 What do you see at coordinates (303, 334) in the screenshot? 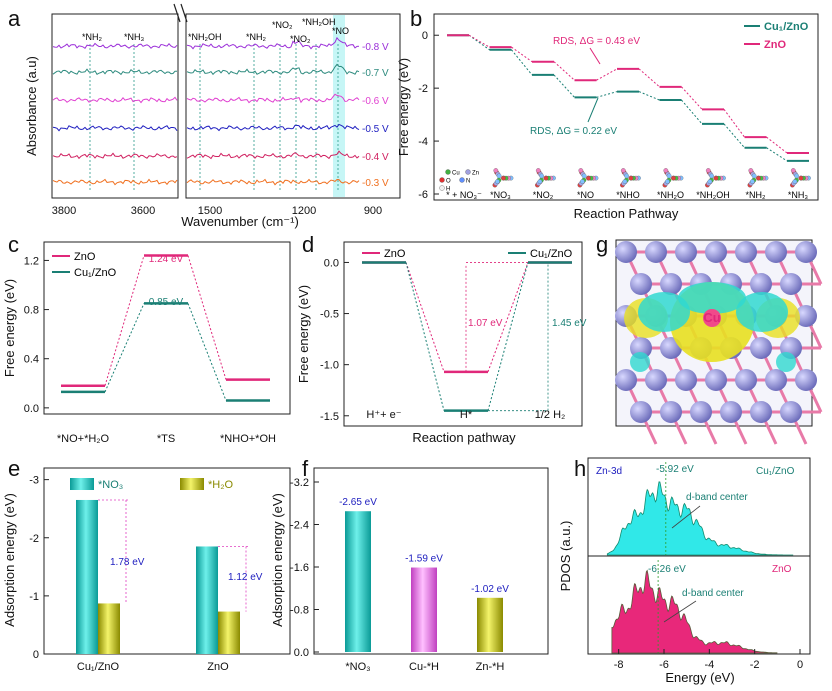
I see `d-ylabel: Free energy (eV)` at bounding box center [303, 334].